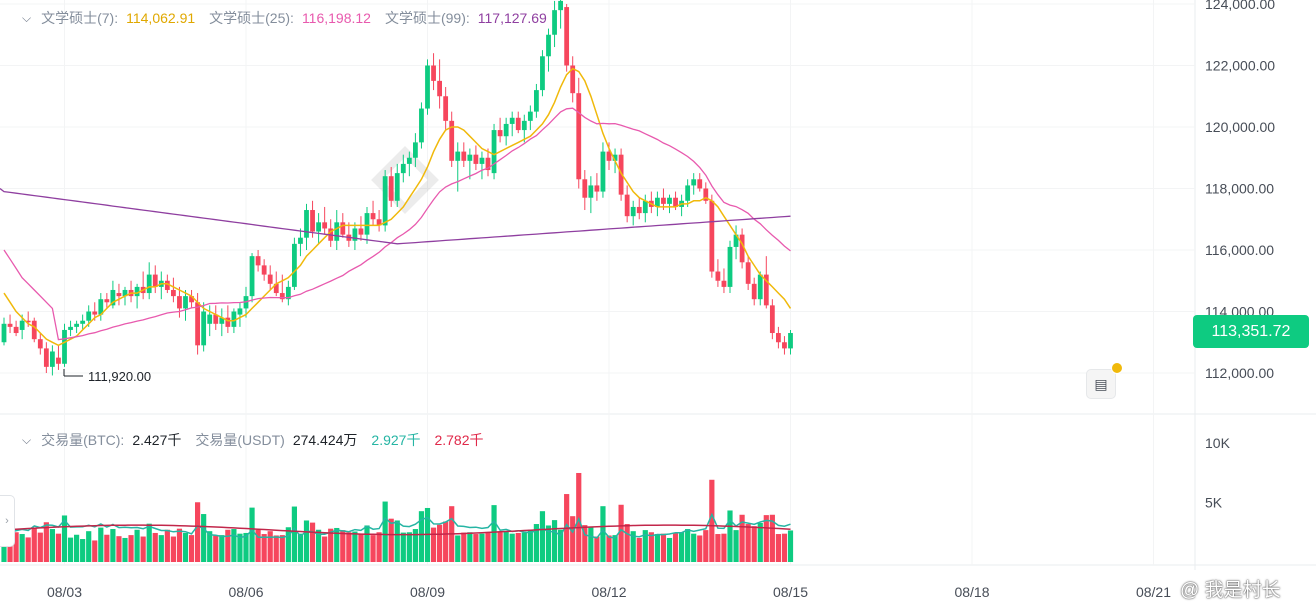  What do you see at coordinates (1240, 66) in the screenshot?
I see `price-tick-label: 122,000.00` at bounding box center [1240, 66].